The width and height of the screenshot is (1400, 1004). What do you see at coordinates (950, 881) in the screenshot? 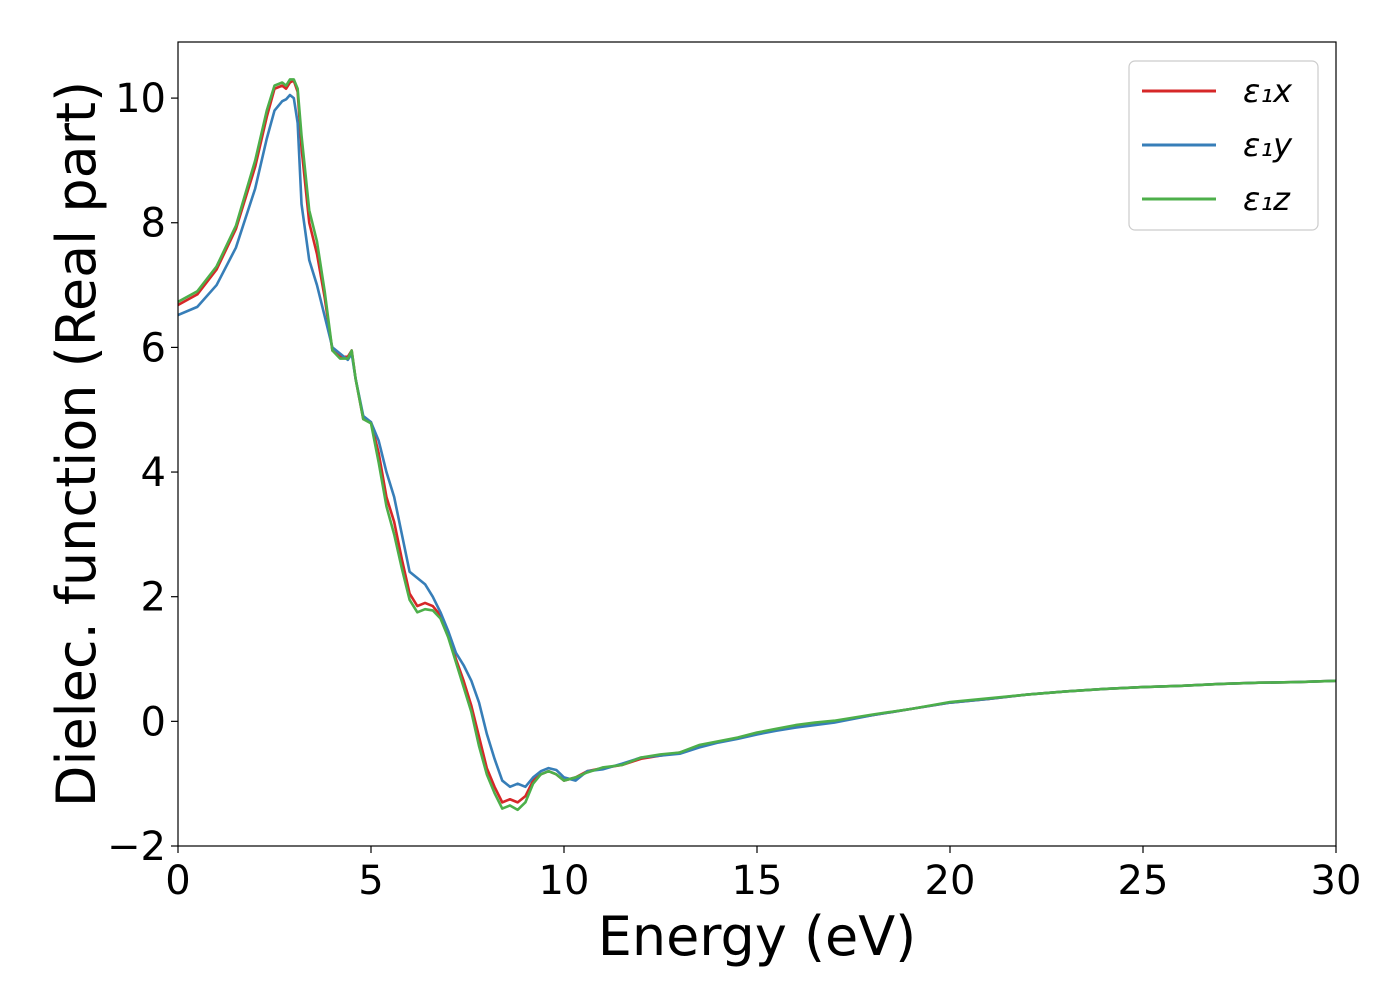
I see `x-tick-label: 20` at bounding box center [950, 881].